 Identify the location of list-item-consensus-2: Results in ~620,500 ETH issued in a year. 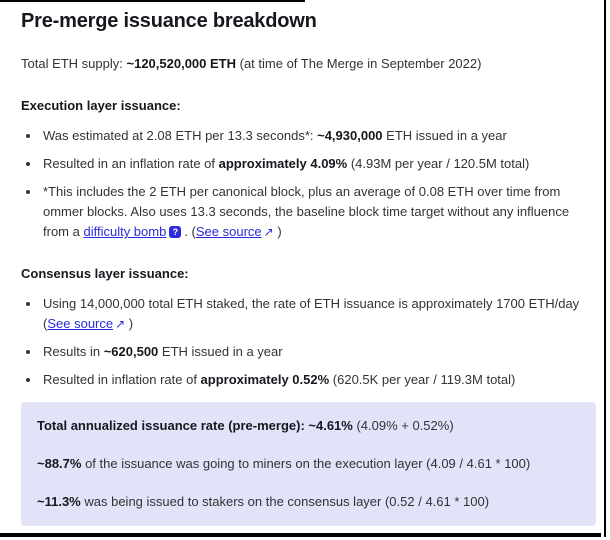
(318, 352).